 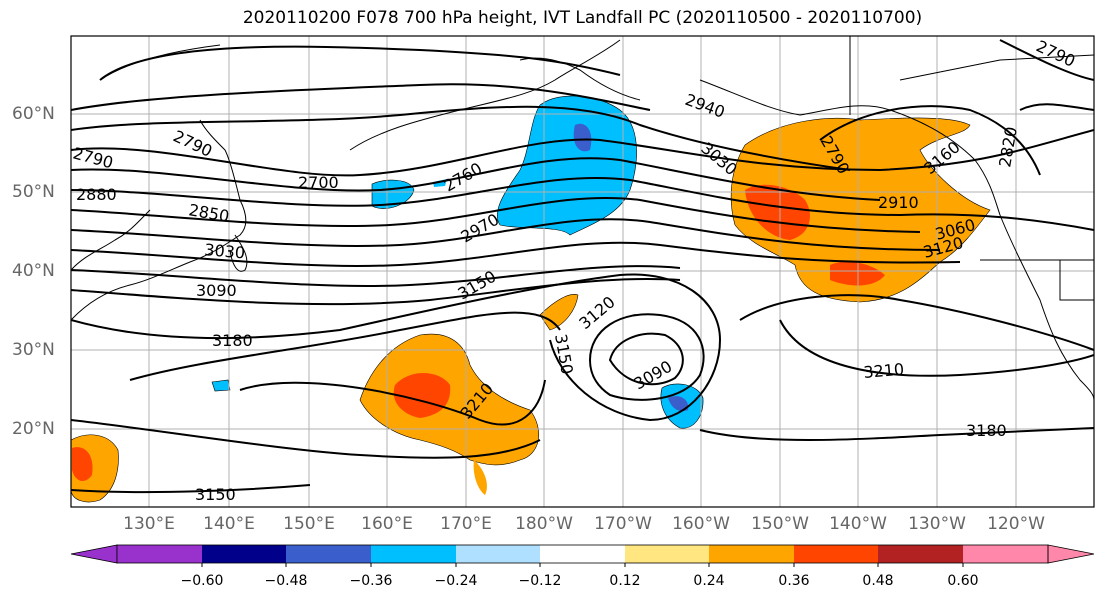 I want to click on contour-label: 3150, so click(x=215, y=494).